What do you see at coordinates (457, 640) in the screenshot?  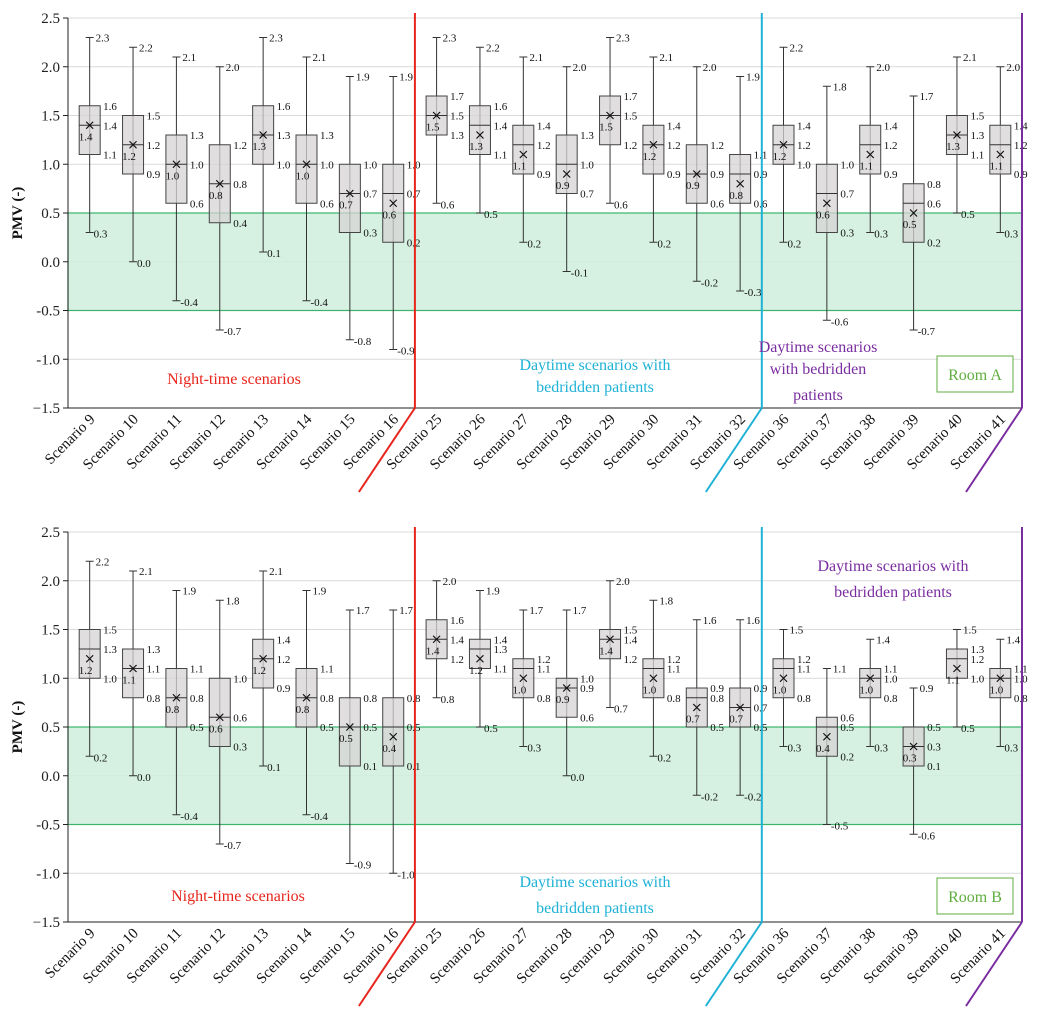 I see `label-median: 1.4` at bounding box center [457, 640].